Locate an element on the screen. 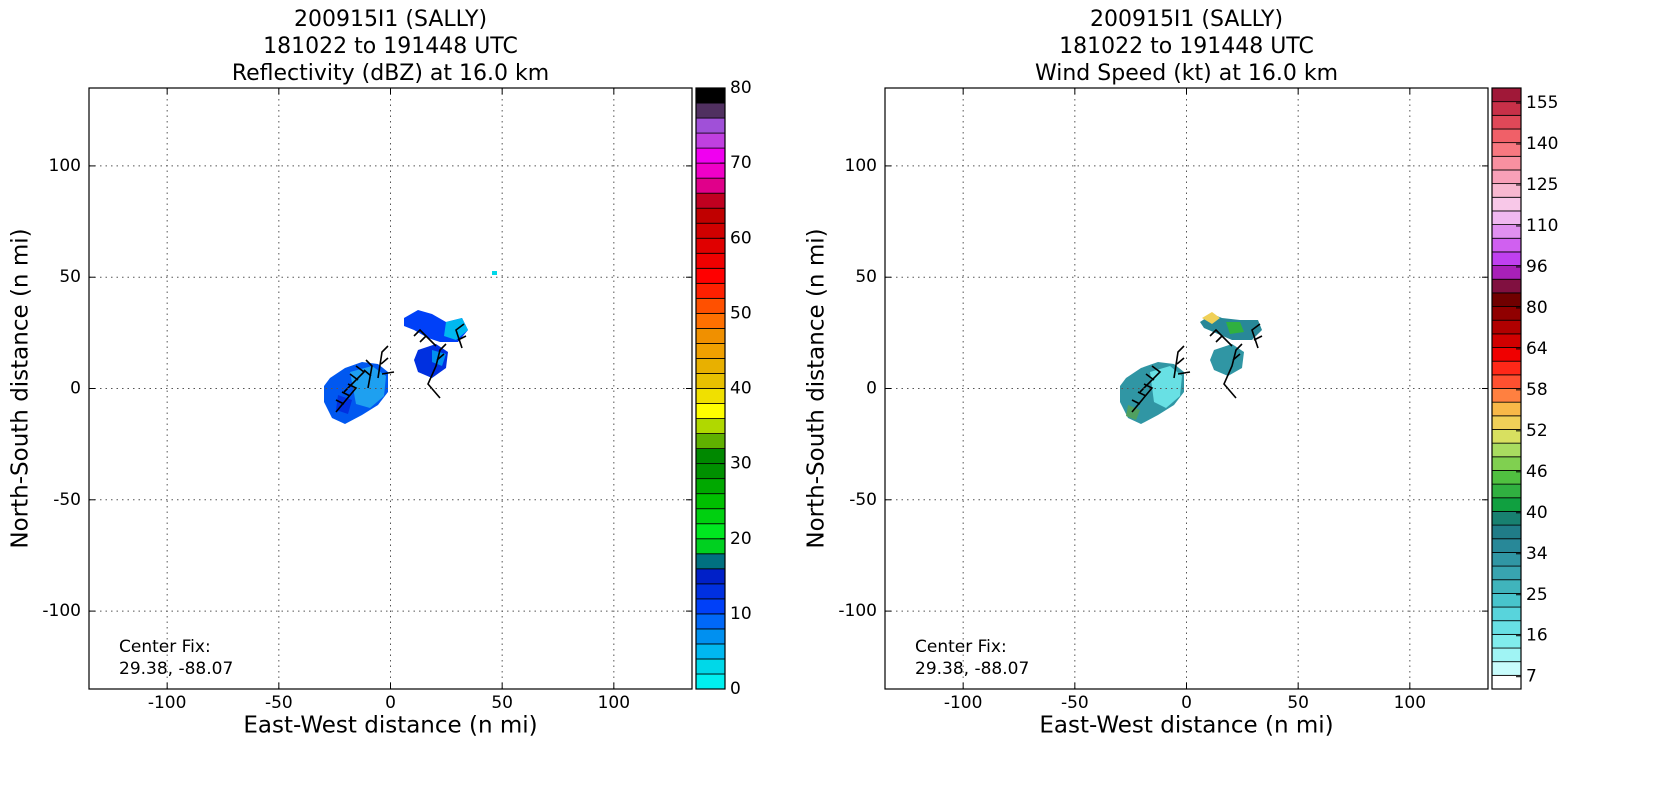 The width and height of the screenshot is (1654, 787). y-tick-label: -100 is located at coordinates (61, 611).